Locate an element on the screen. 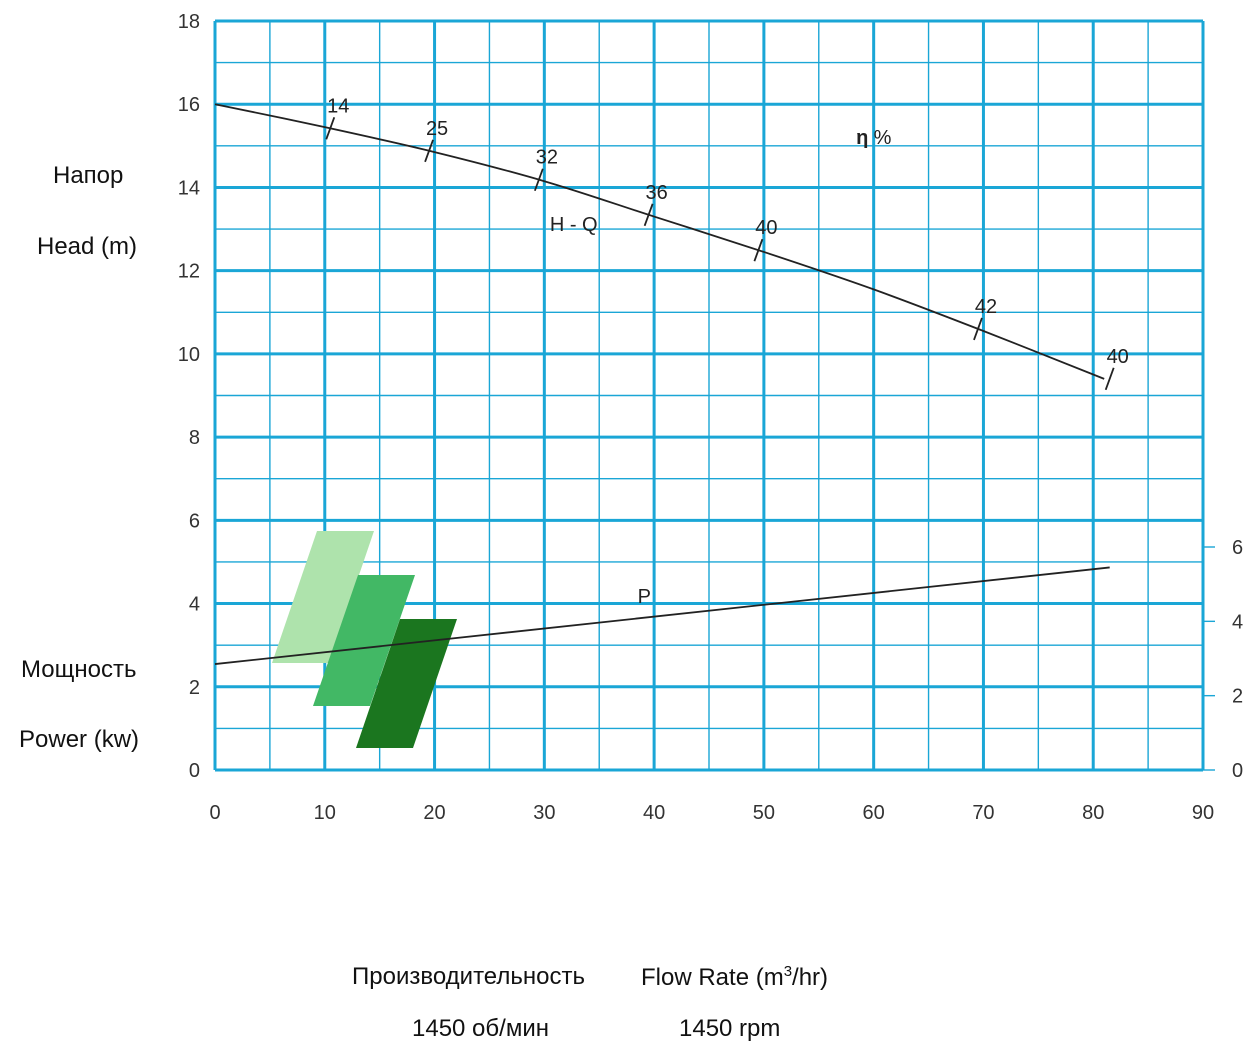 The image size is (1257, 1050). y-left-tick-label: 18 is located at coordinates (189, 22).